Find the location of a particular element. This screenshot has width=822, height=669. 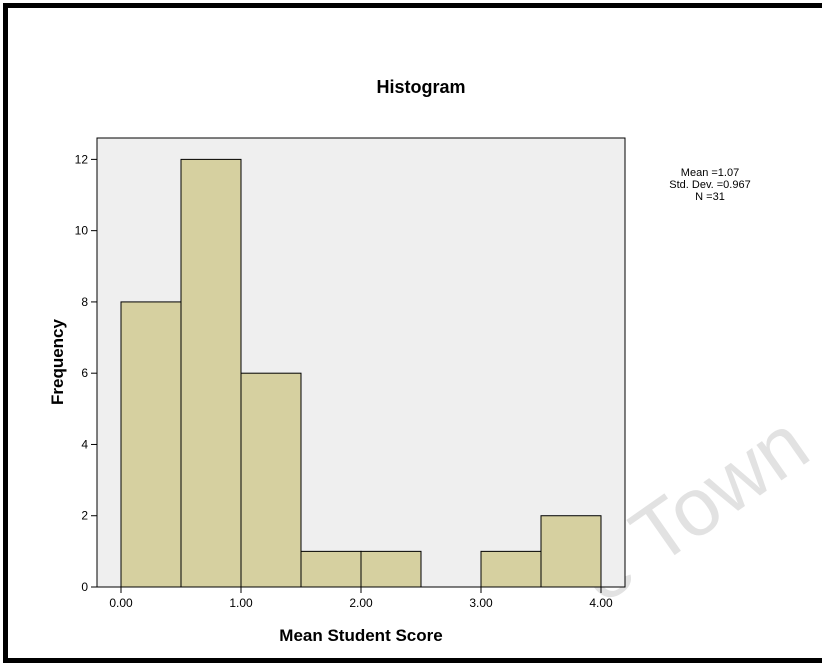

stats-box: Mean =1.07 Std. Dev. =0.967 N =31 is located at coordinates (709, 185).